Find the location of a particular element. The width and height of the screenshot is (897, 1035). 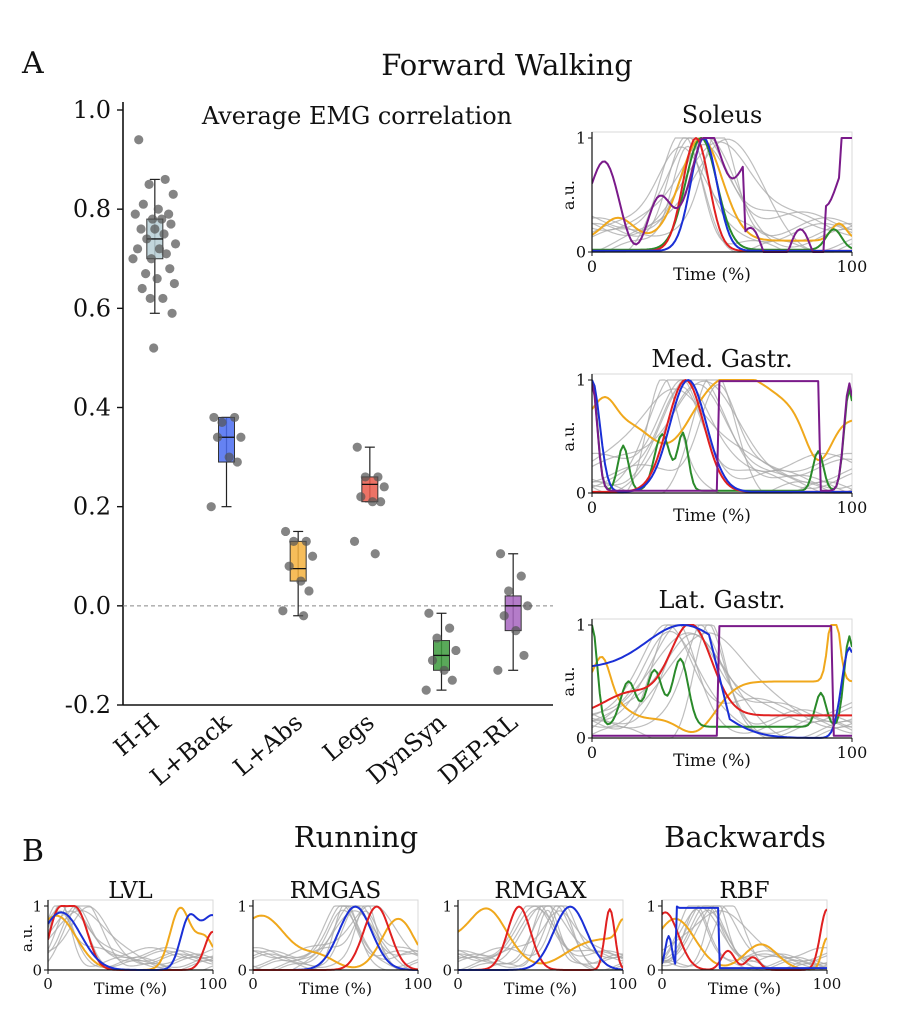

y-tick-label: 0.6 is located at coordinates (92, 308).